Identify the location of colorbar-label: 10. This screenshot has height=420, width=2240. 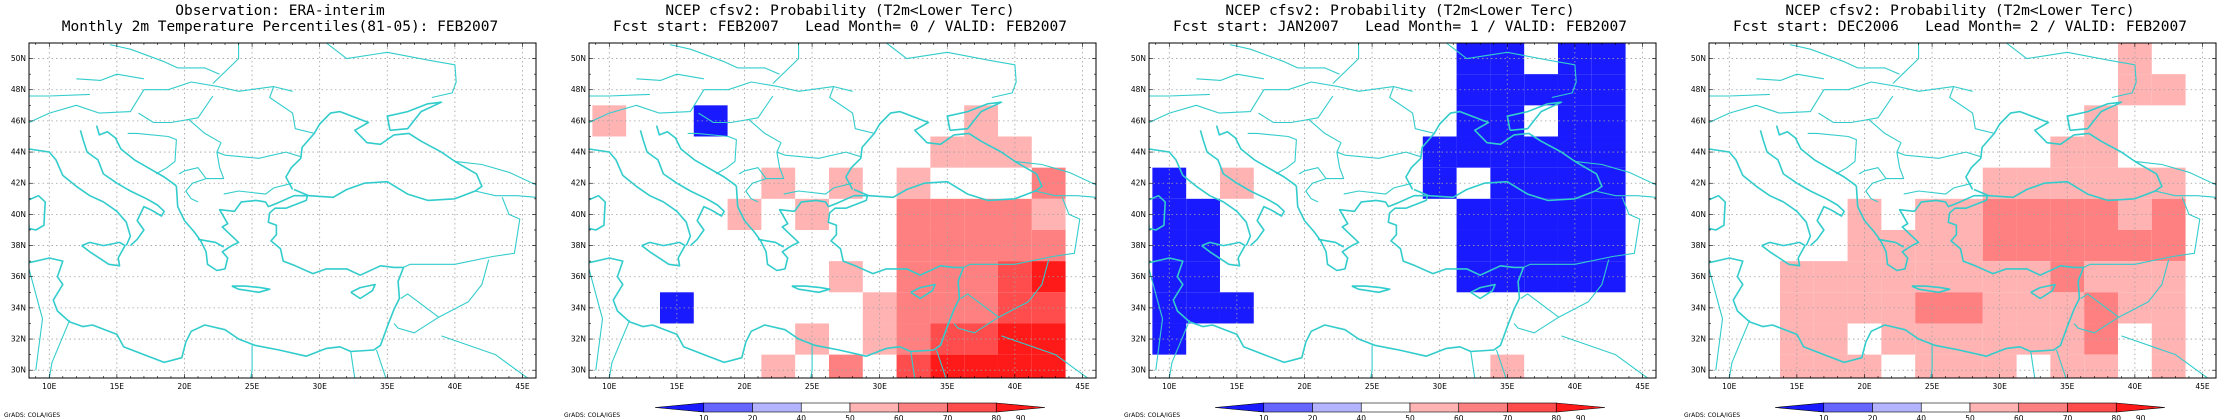
(704, 417).